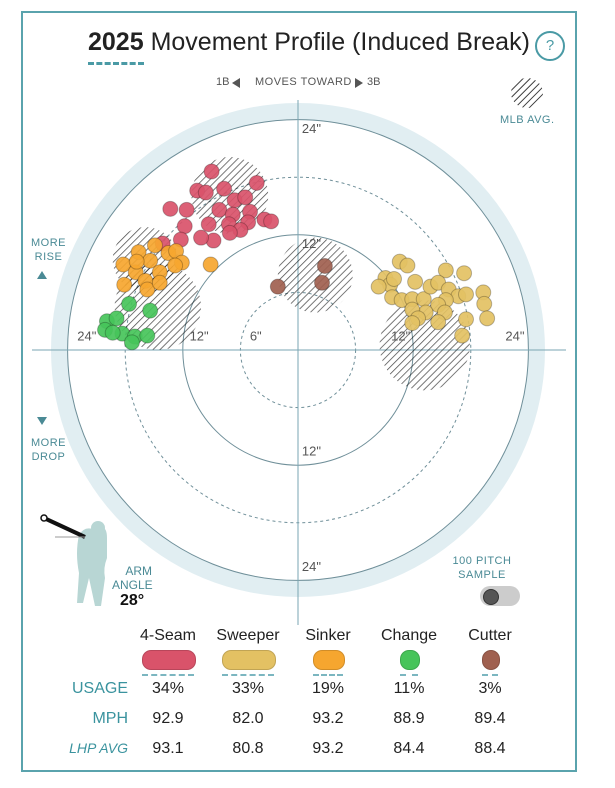 The image size is (615, 788). I want to click on mlb-avg-change, so click(158, 306).